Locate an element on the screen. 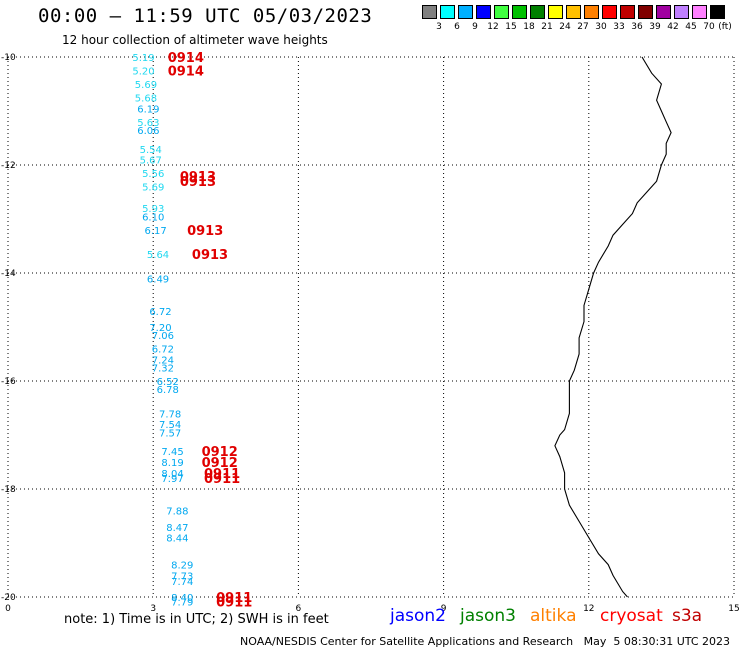 The image size is (740, 650). swh-value: 5.20 is located at coordinates (143, 72).